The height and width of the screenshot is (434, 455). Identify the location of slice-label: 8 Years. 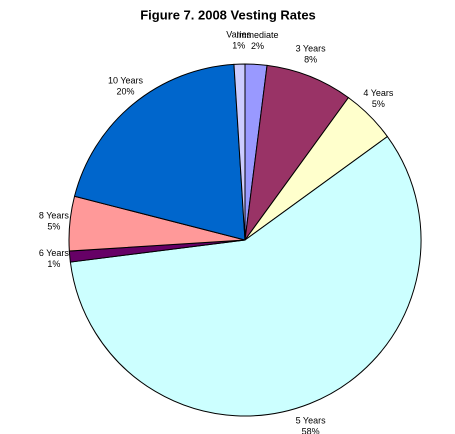
(54, 216).